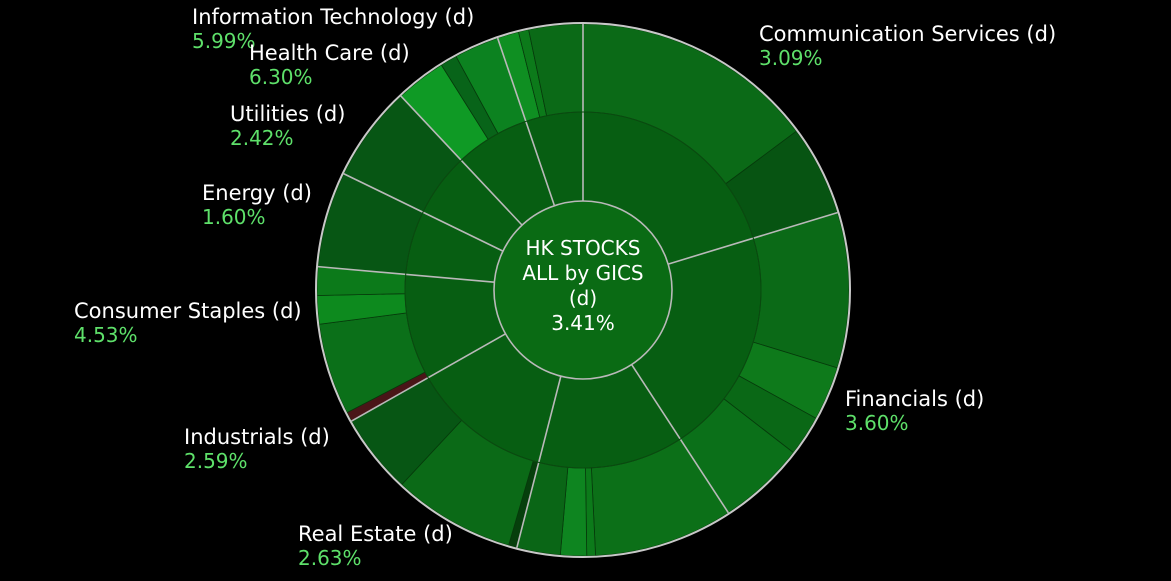 This screenshot has height=581, width=1171. I want to click on sector-change: 6.30%, so click(281, 77).